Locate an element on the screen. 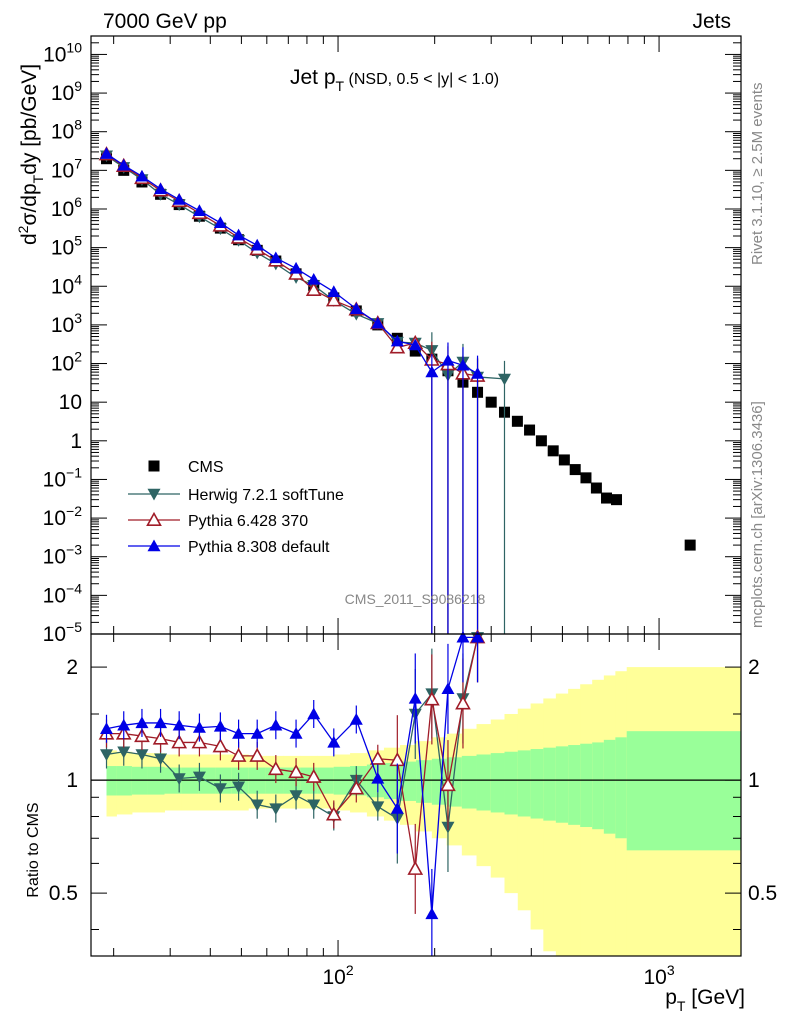 The height and width of the screenshot is (1024, 786). y-tick-label: 10¹⁰ is located at coordinates (62, 52).